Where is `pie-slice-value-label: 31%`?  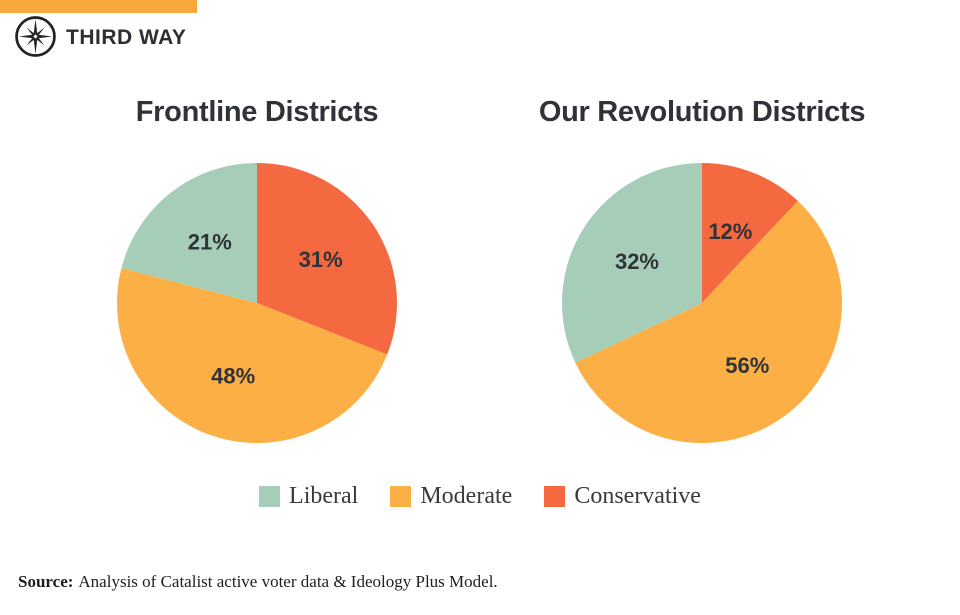 pie-slice-value-label: 31% is located at coordinates (321, 259).